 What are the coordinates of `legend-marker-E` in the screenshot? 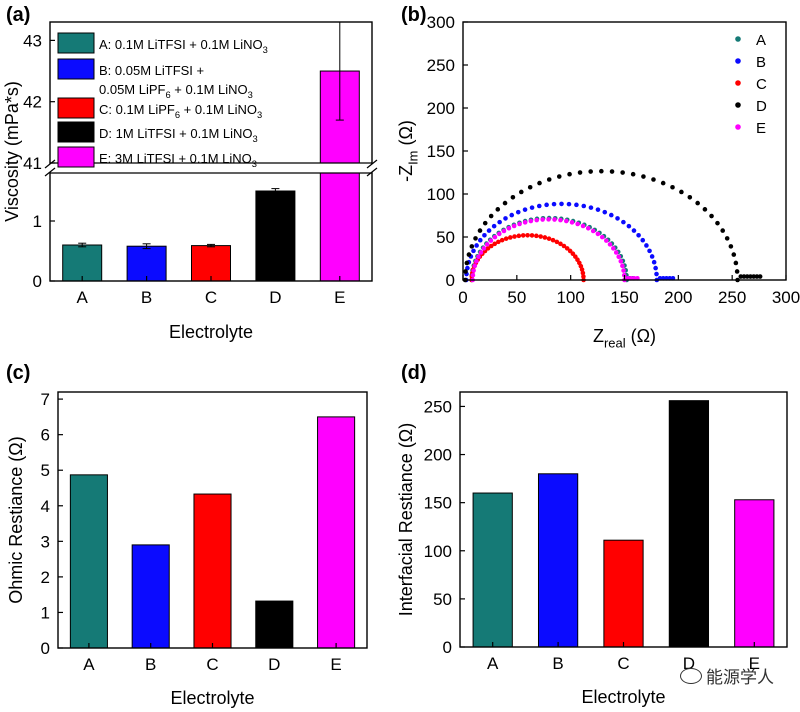 It's located at (738, 127).